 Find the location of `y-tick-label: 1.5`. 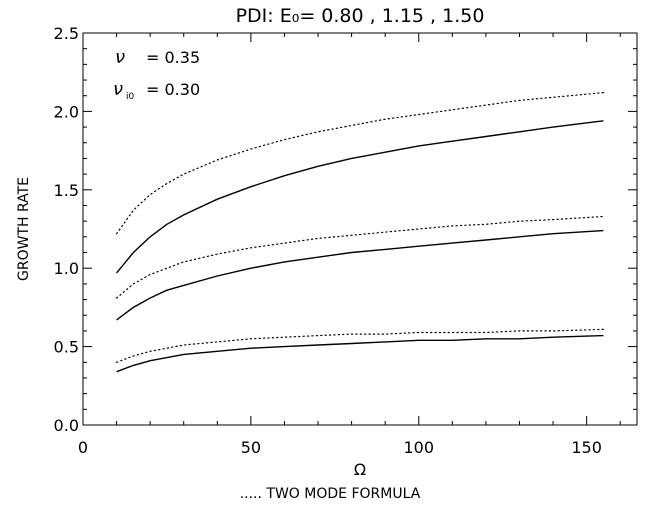

y-tick-label: 1.5 is located at coordinates (66, 190).